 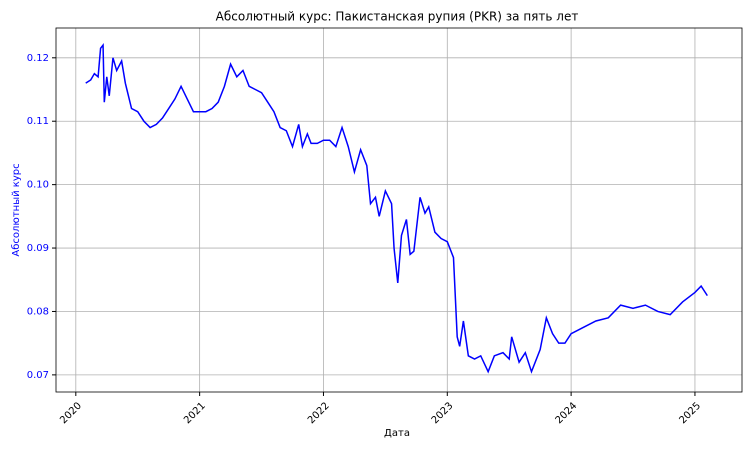 I want to click on x-axis-label: Дата, so click(x=397, y=433).